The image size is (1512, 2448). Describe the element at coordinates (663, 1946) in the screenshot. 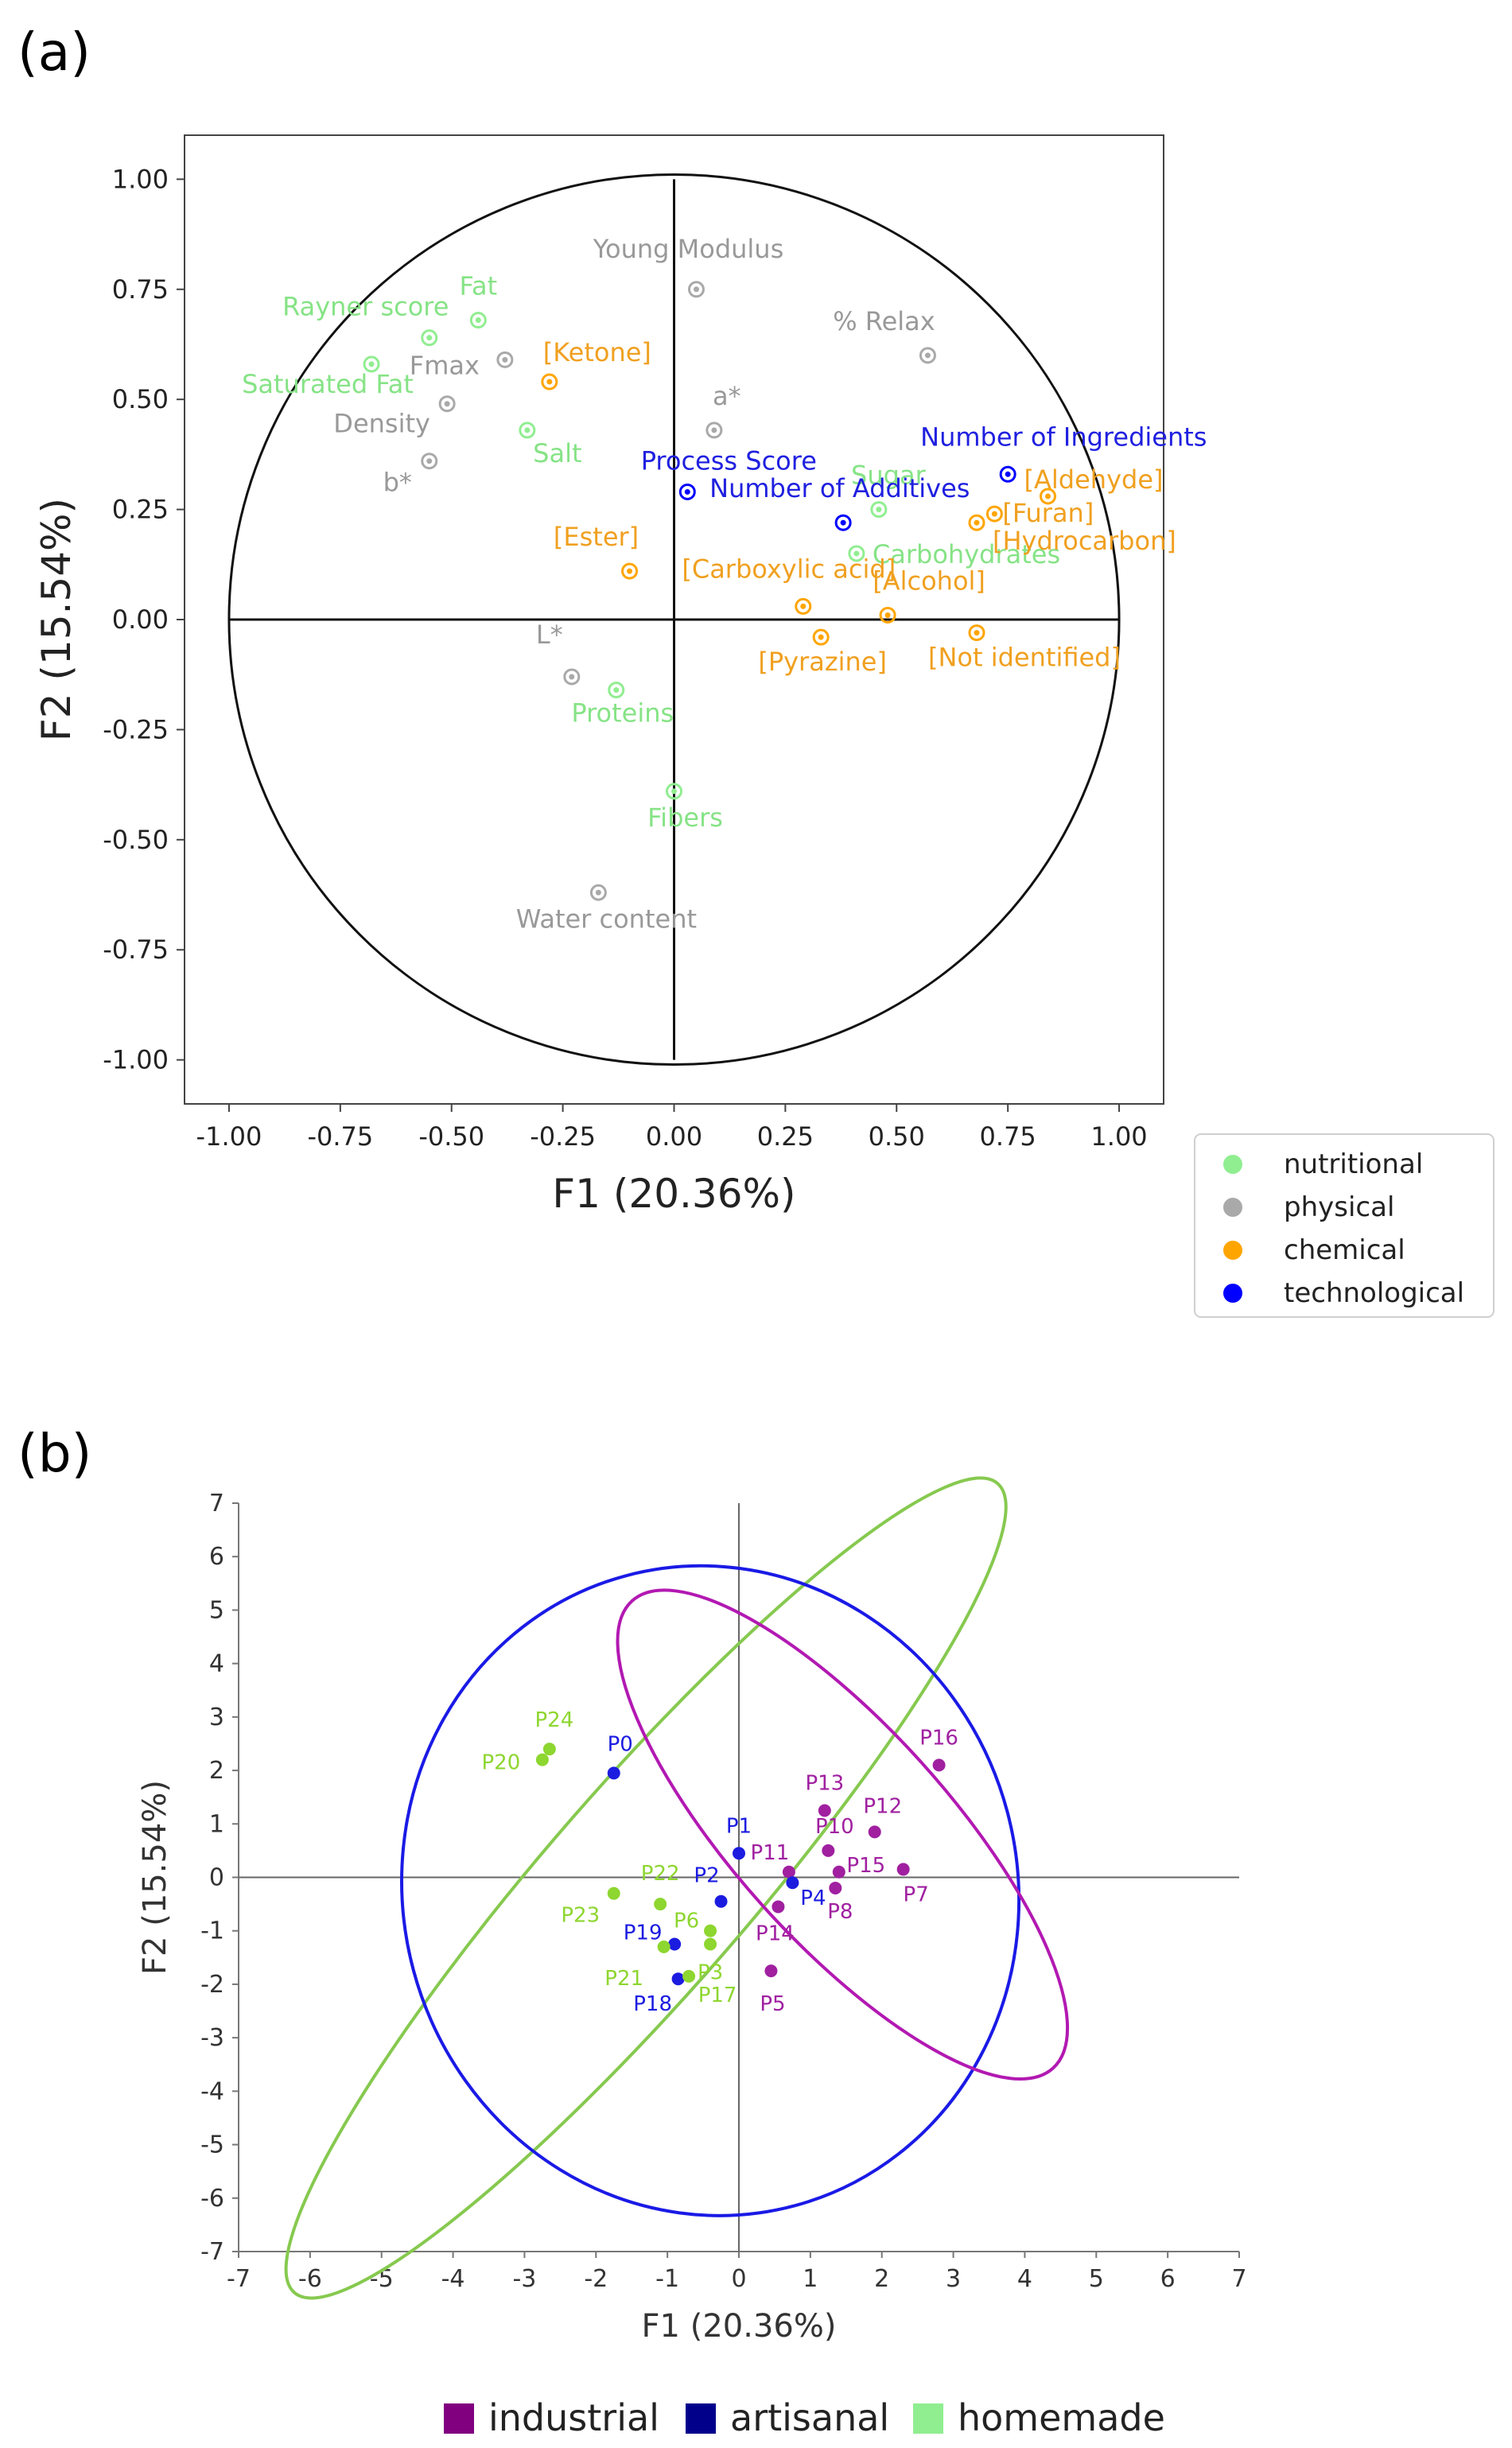

I see `observation-point-p21` at that location.